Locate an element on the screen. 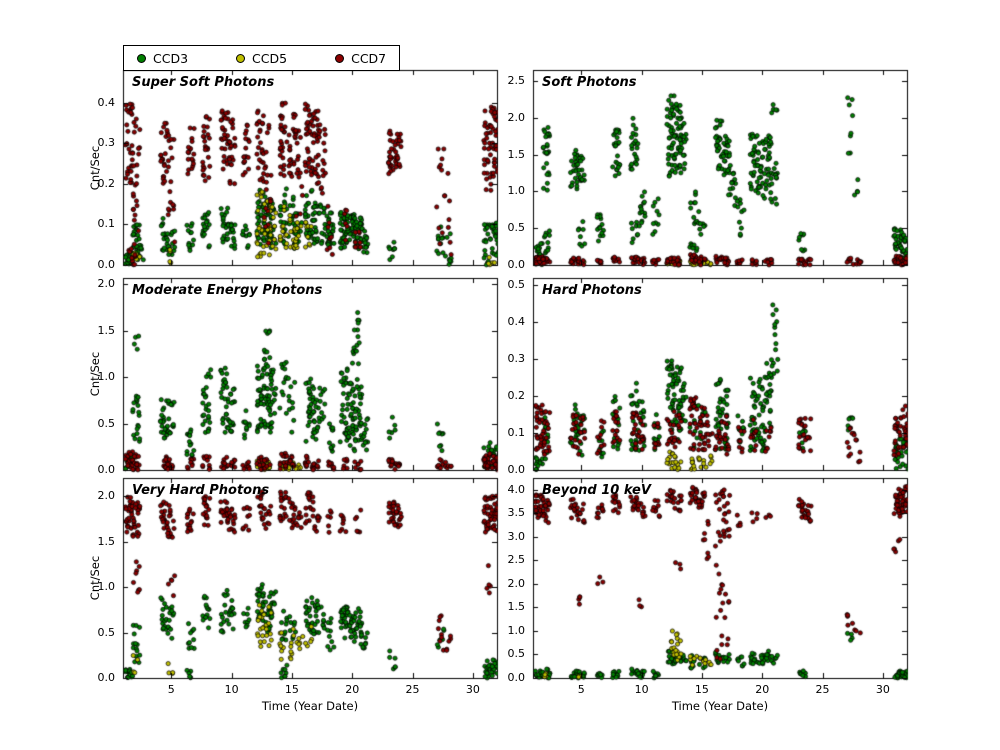 The image size is (1000, 750). legend-item-ccd3: CCD3 is located at coordinates (162, 58).